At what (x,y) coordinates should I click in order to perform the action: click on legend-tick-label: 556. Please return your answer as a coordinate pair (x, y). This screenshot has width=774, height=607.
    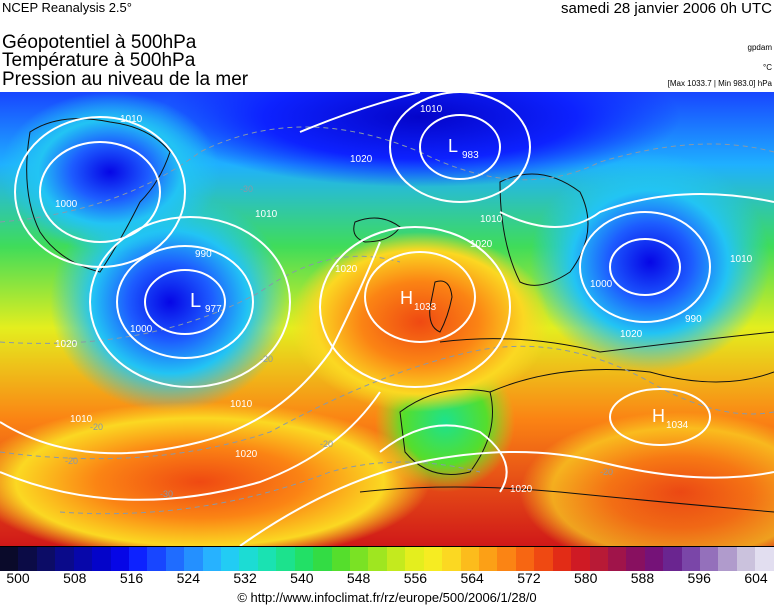
    Looking at the image, I should click on (415, 578).